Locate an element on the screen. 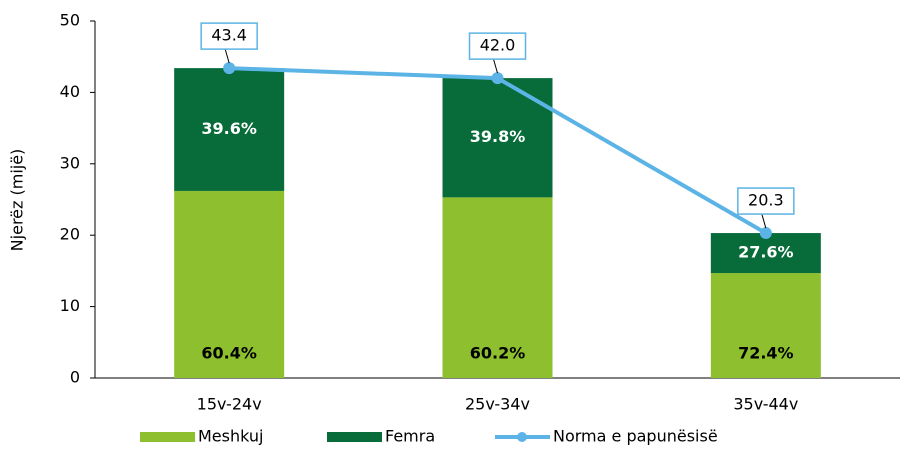 The height and width of the screenshot is (449, 905). value-label: 43.4 is located at coordinates (229, 35).